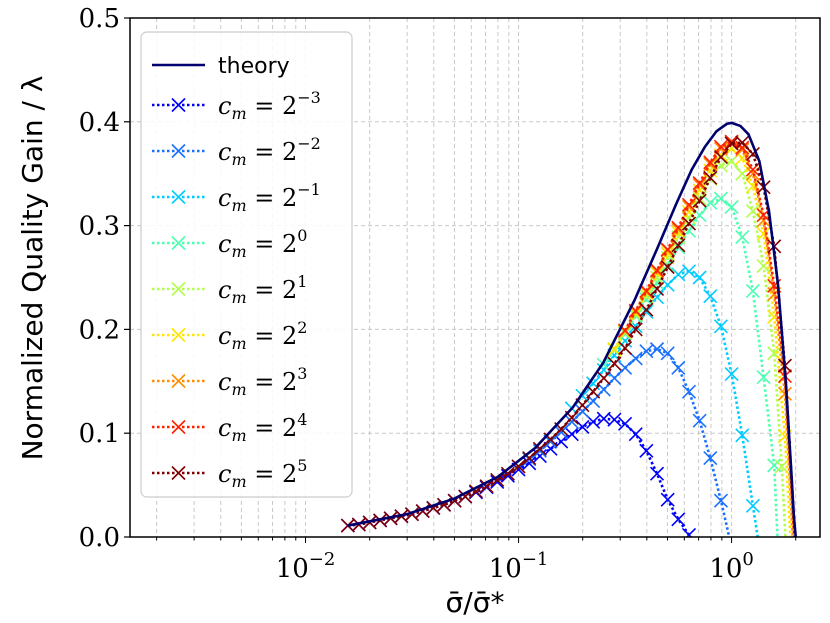 This screenshot has width=830, height=623. What do you see at coordinates (99, 434) in the screenshot?
I see `y-tick-label: 0.1` at bounding box center [99, 434].